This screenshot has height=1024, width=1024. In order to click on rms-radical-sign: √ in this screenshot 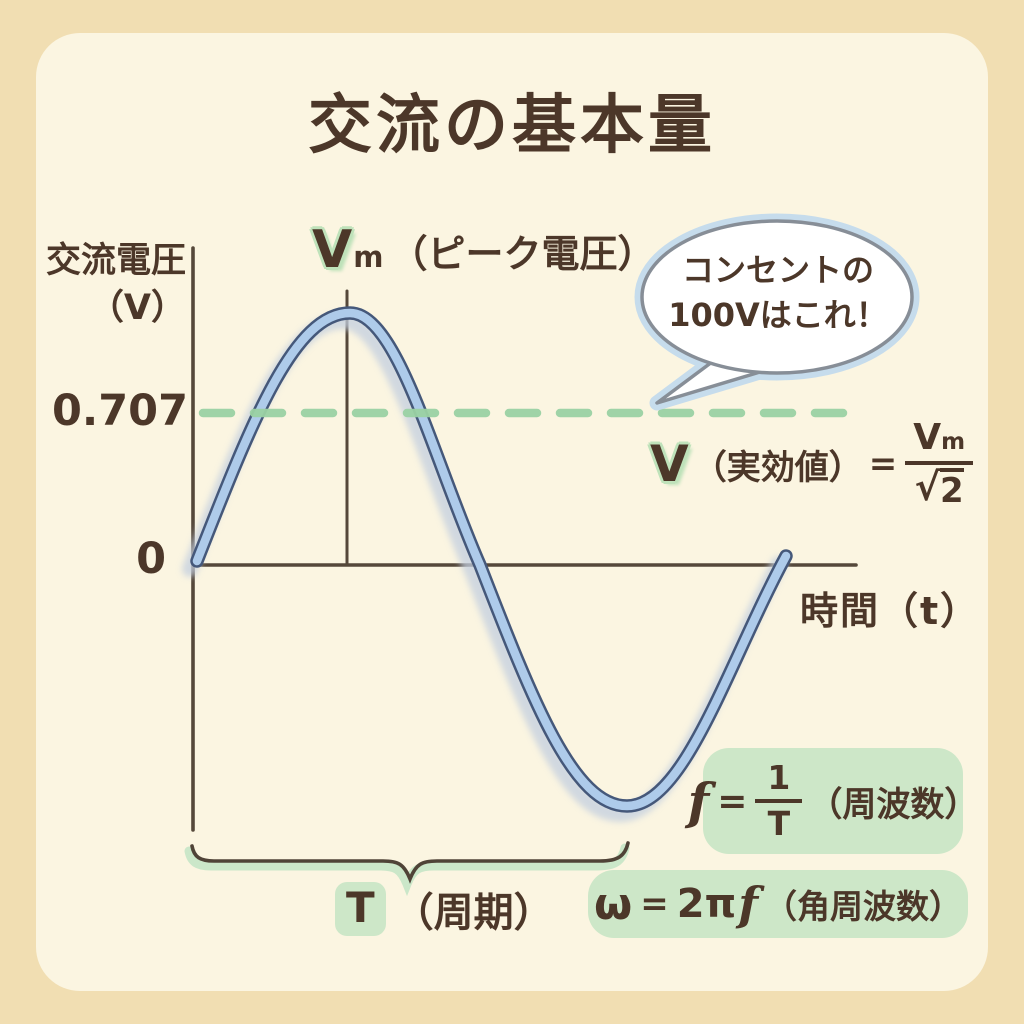, I will do `click(927, 486)`.